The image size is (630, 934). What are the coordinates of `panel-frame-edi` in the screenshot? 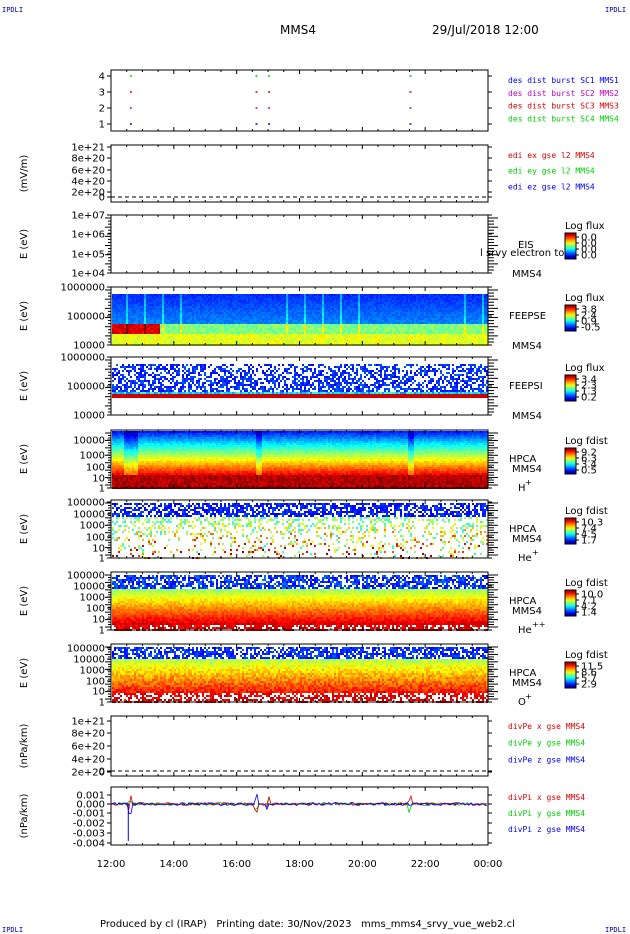 It's located at (299, 173).